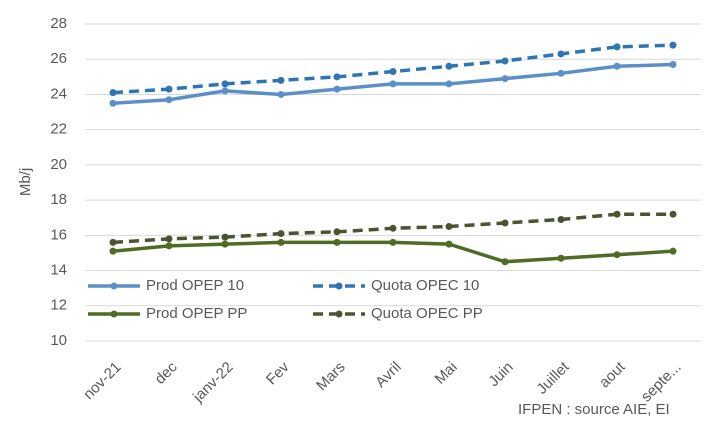 Image resolution: width=711 pixels, height=423 pixels. What do you see at coordinates (388, 375) in the screenshot?
I see `x-tick-label: Avril` at bounding box center [388, 375].